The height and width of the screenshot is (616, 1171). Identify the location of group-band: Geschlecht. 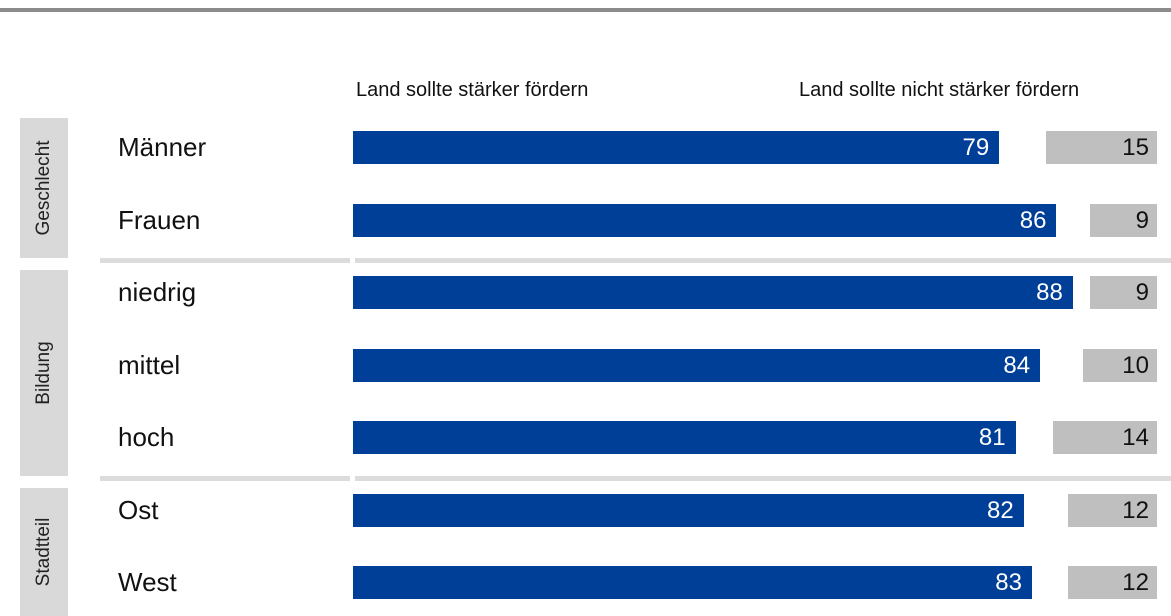
(44, 188).